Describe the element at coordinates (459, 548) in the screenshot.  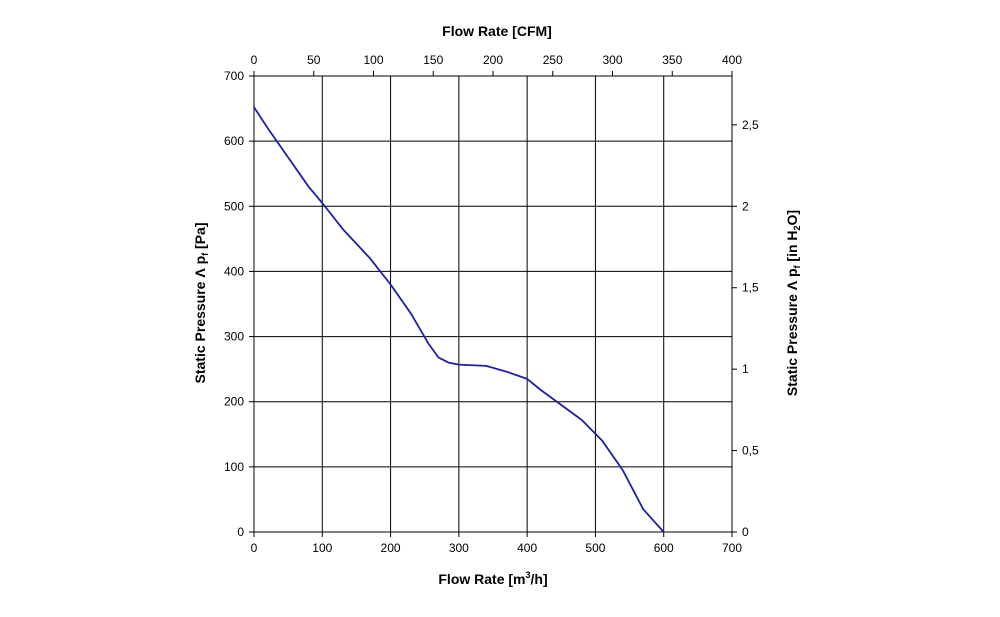
I see `x-tick-label-bottom: 300` at that location.